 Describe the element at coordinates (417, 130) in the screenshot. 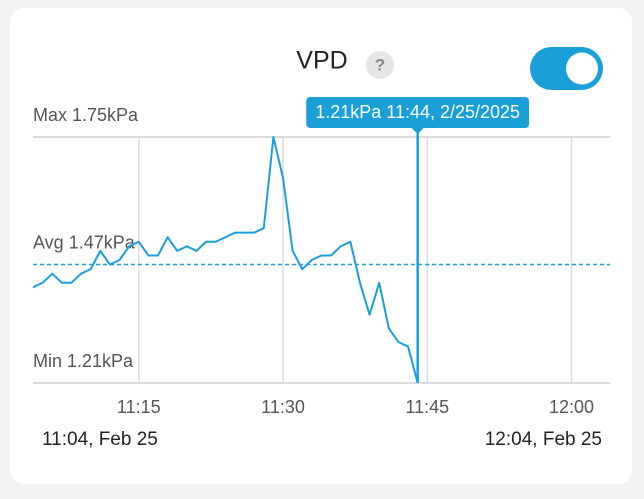

I see `tooltip-arrow` at that location.